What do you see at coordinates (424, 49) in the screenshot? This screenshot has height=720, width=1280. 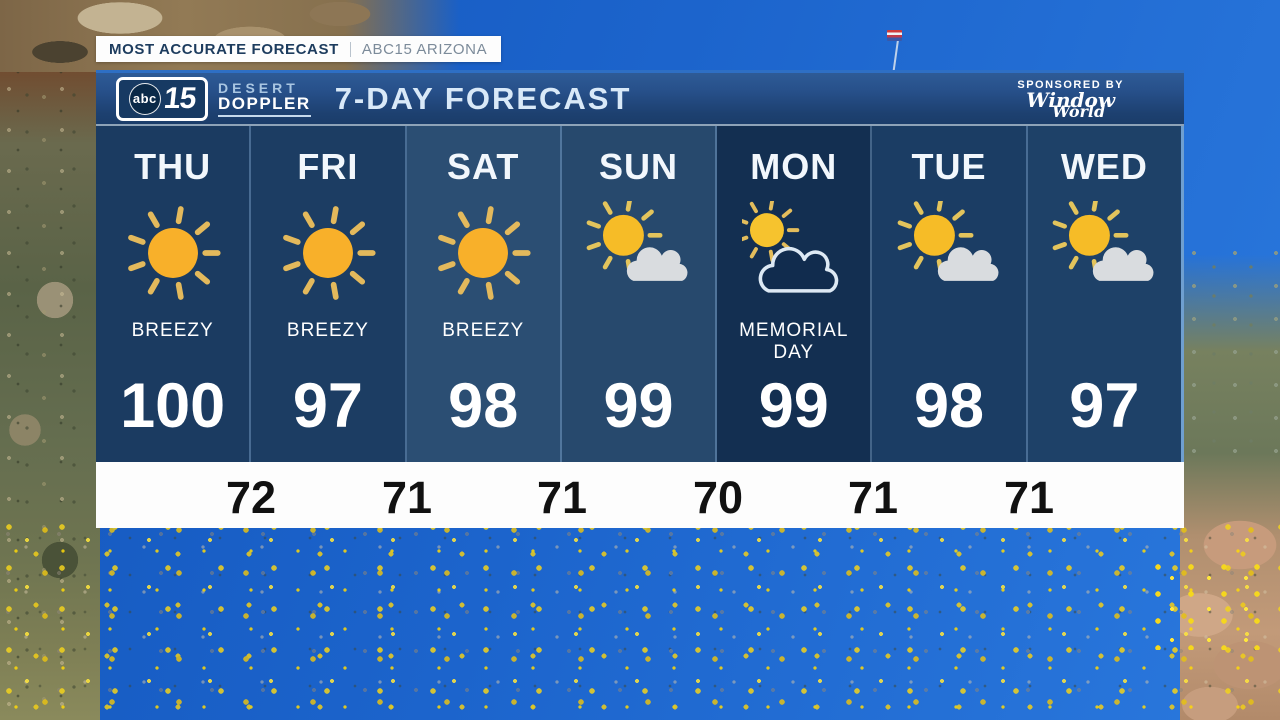 I see `badge-secondary-text: ABC15 ARIZONA` at bounding box center [424, 49].